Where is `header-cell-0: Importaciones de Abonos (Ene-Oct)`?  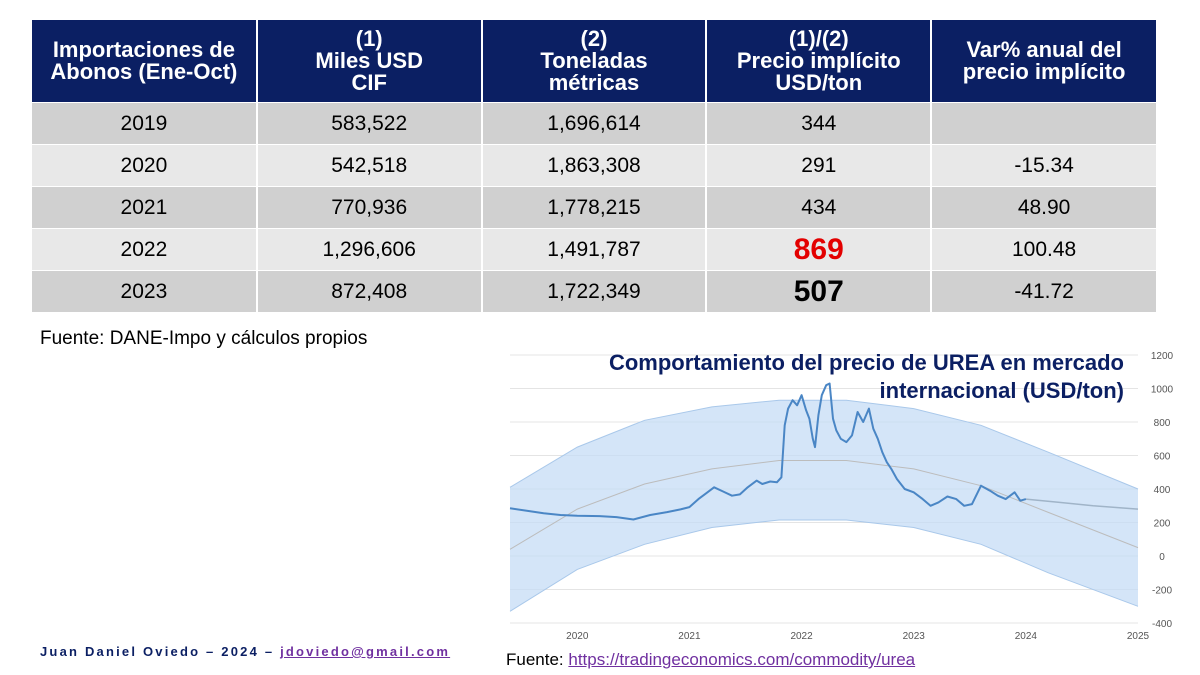 header-cell-0: Importaciones de Abonos (Ene-Oct) is located at coordinates (145, 61).